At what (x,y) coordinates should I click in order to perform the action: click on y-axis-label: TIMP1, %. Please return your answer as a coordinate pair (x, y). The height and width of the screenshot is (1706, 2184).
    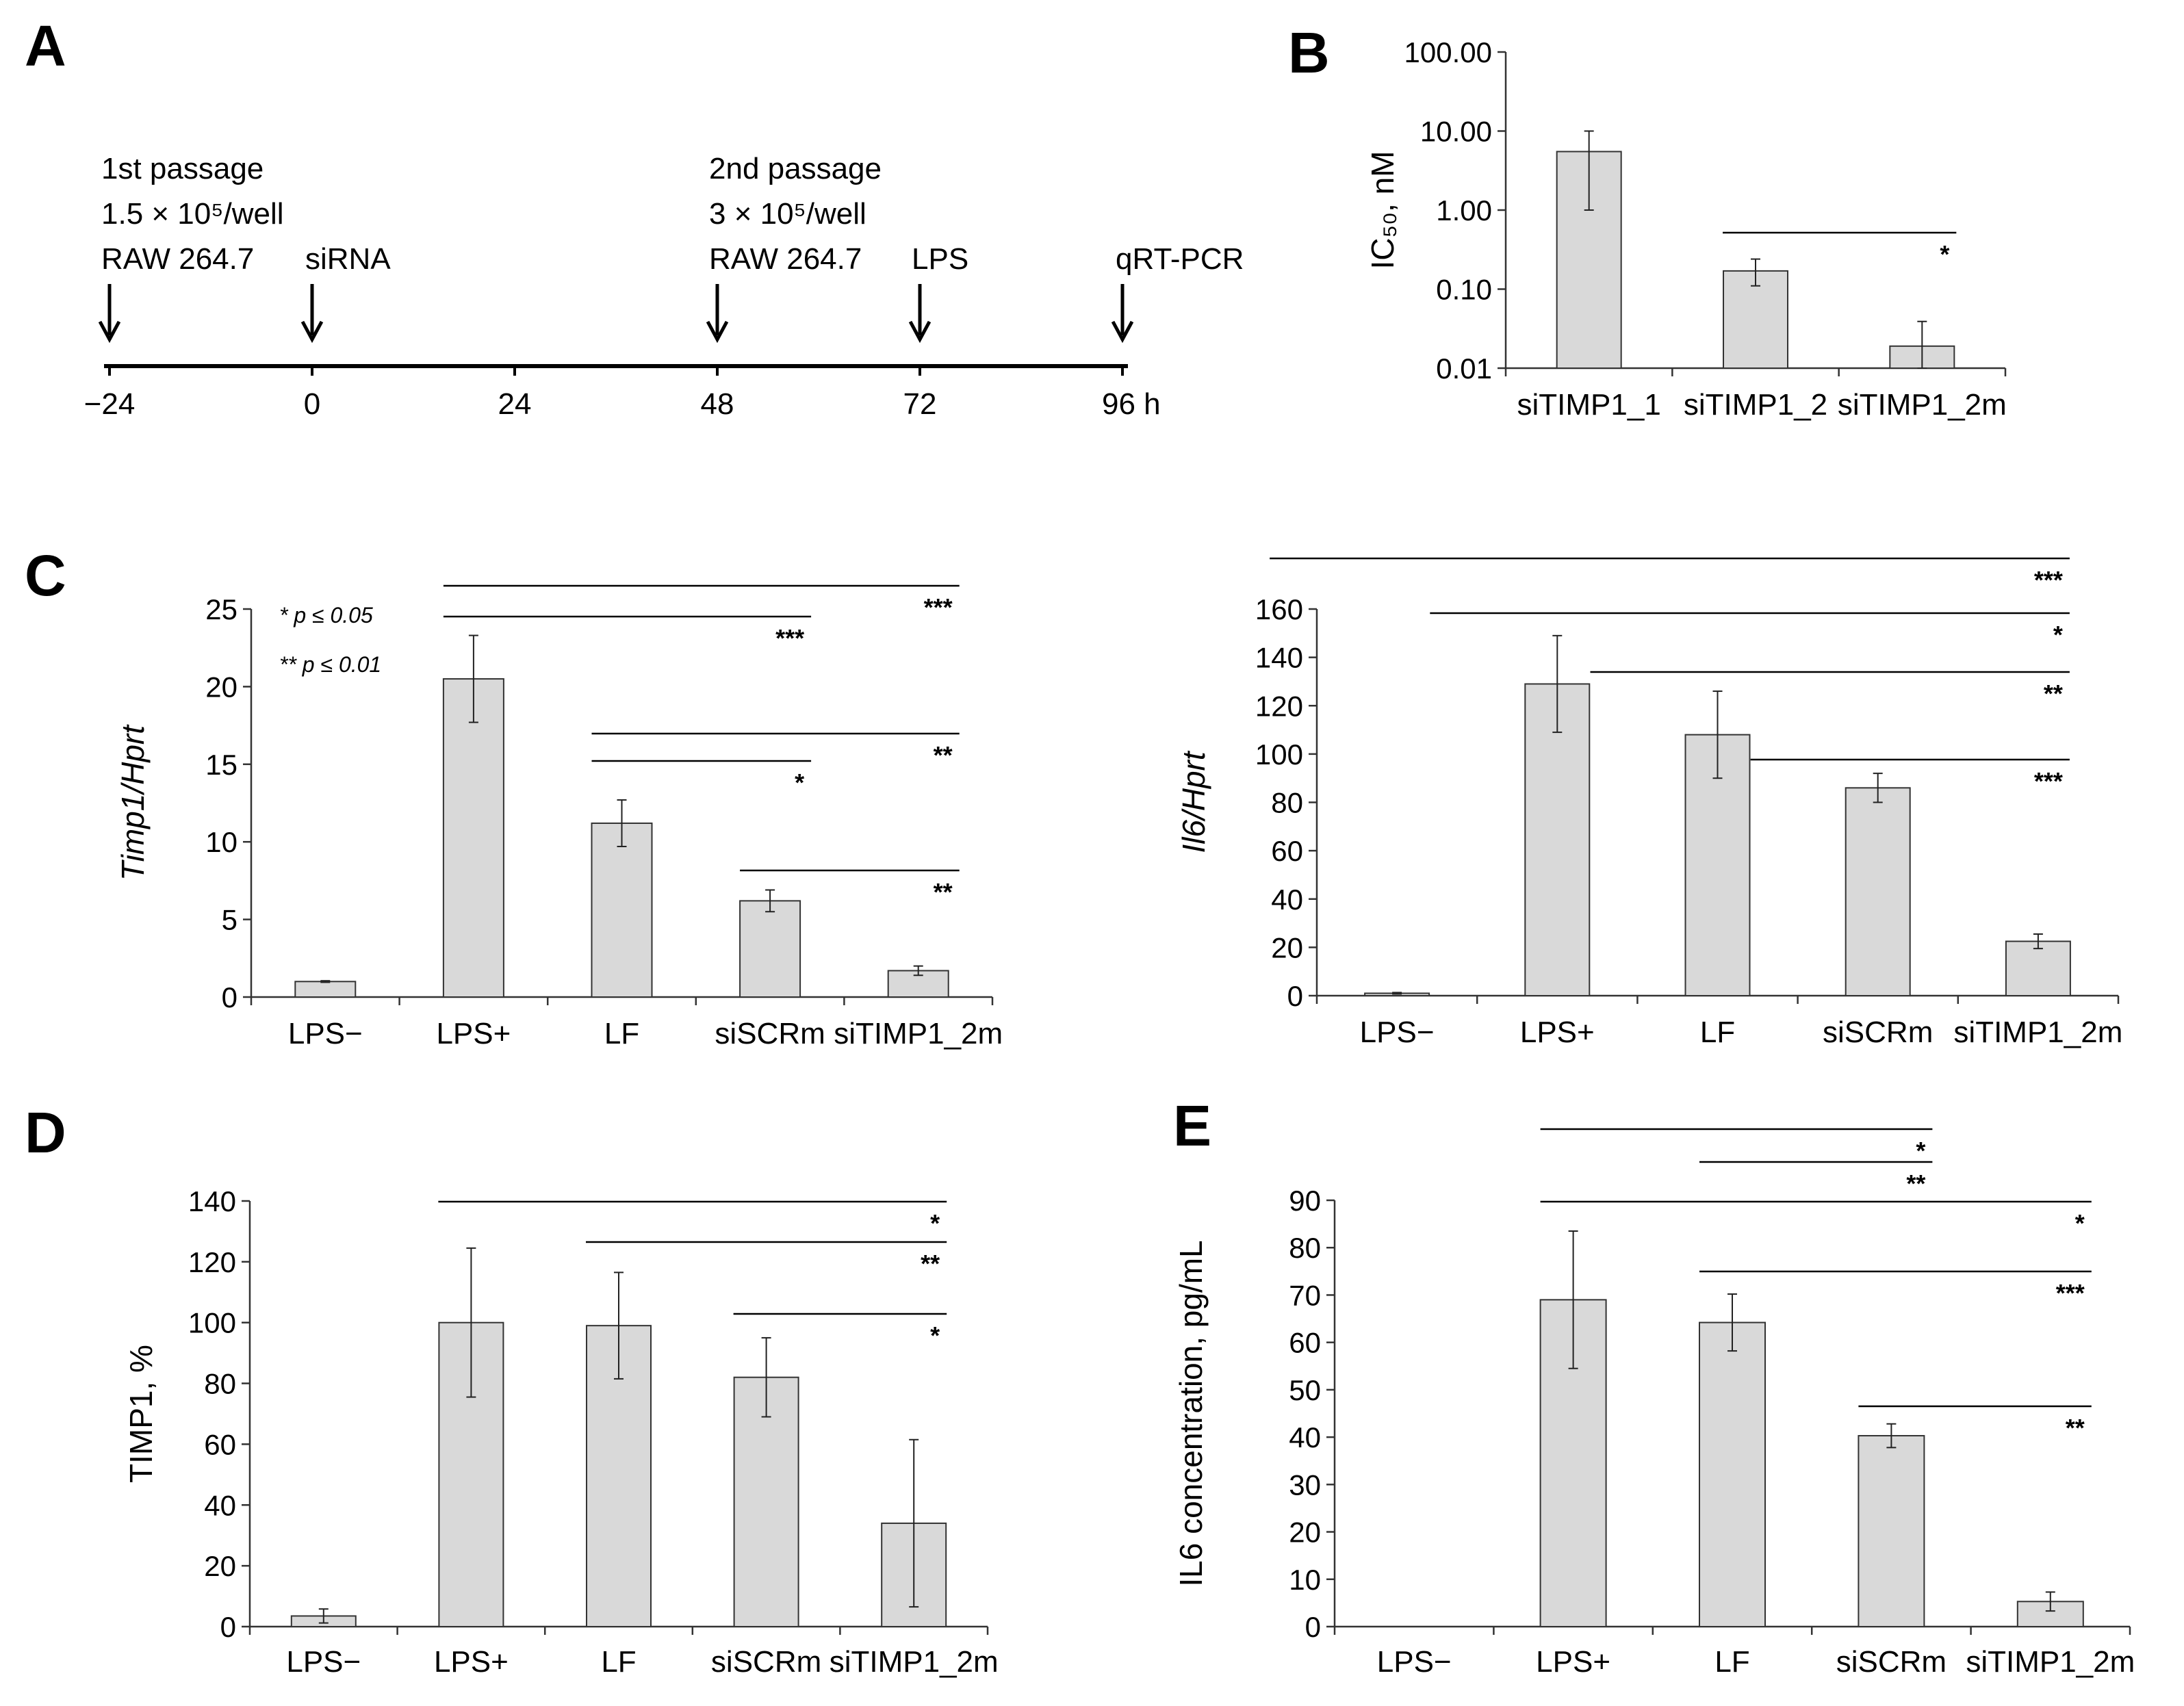
    Looking at the image, I should click on (141, 1414).